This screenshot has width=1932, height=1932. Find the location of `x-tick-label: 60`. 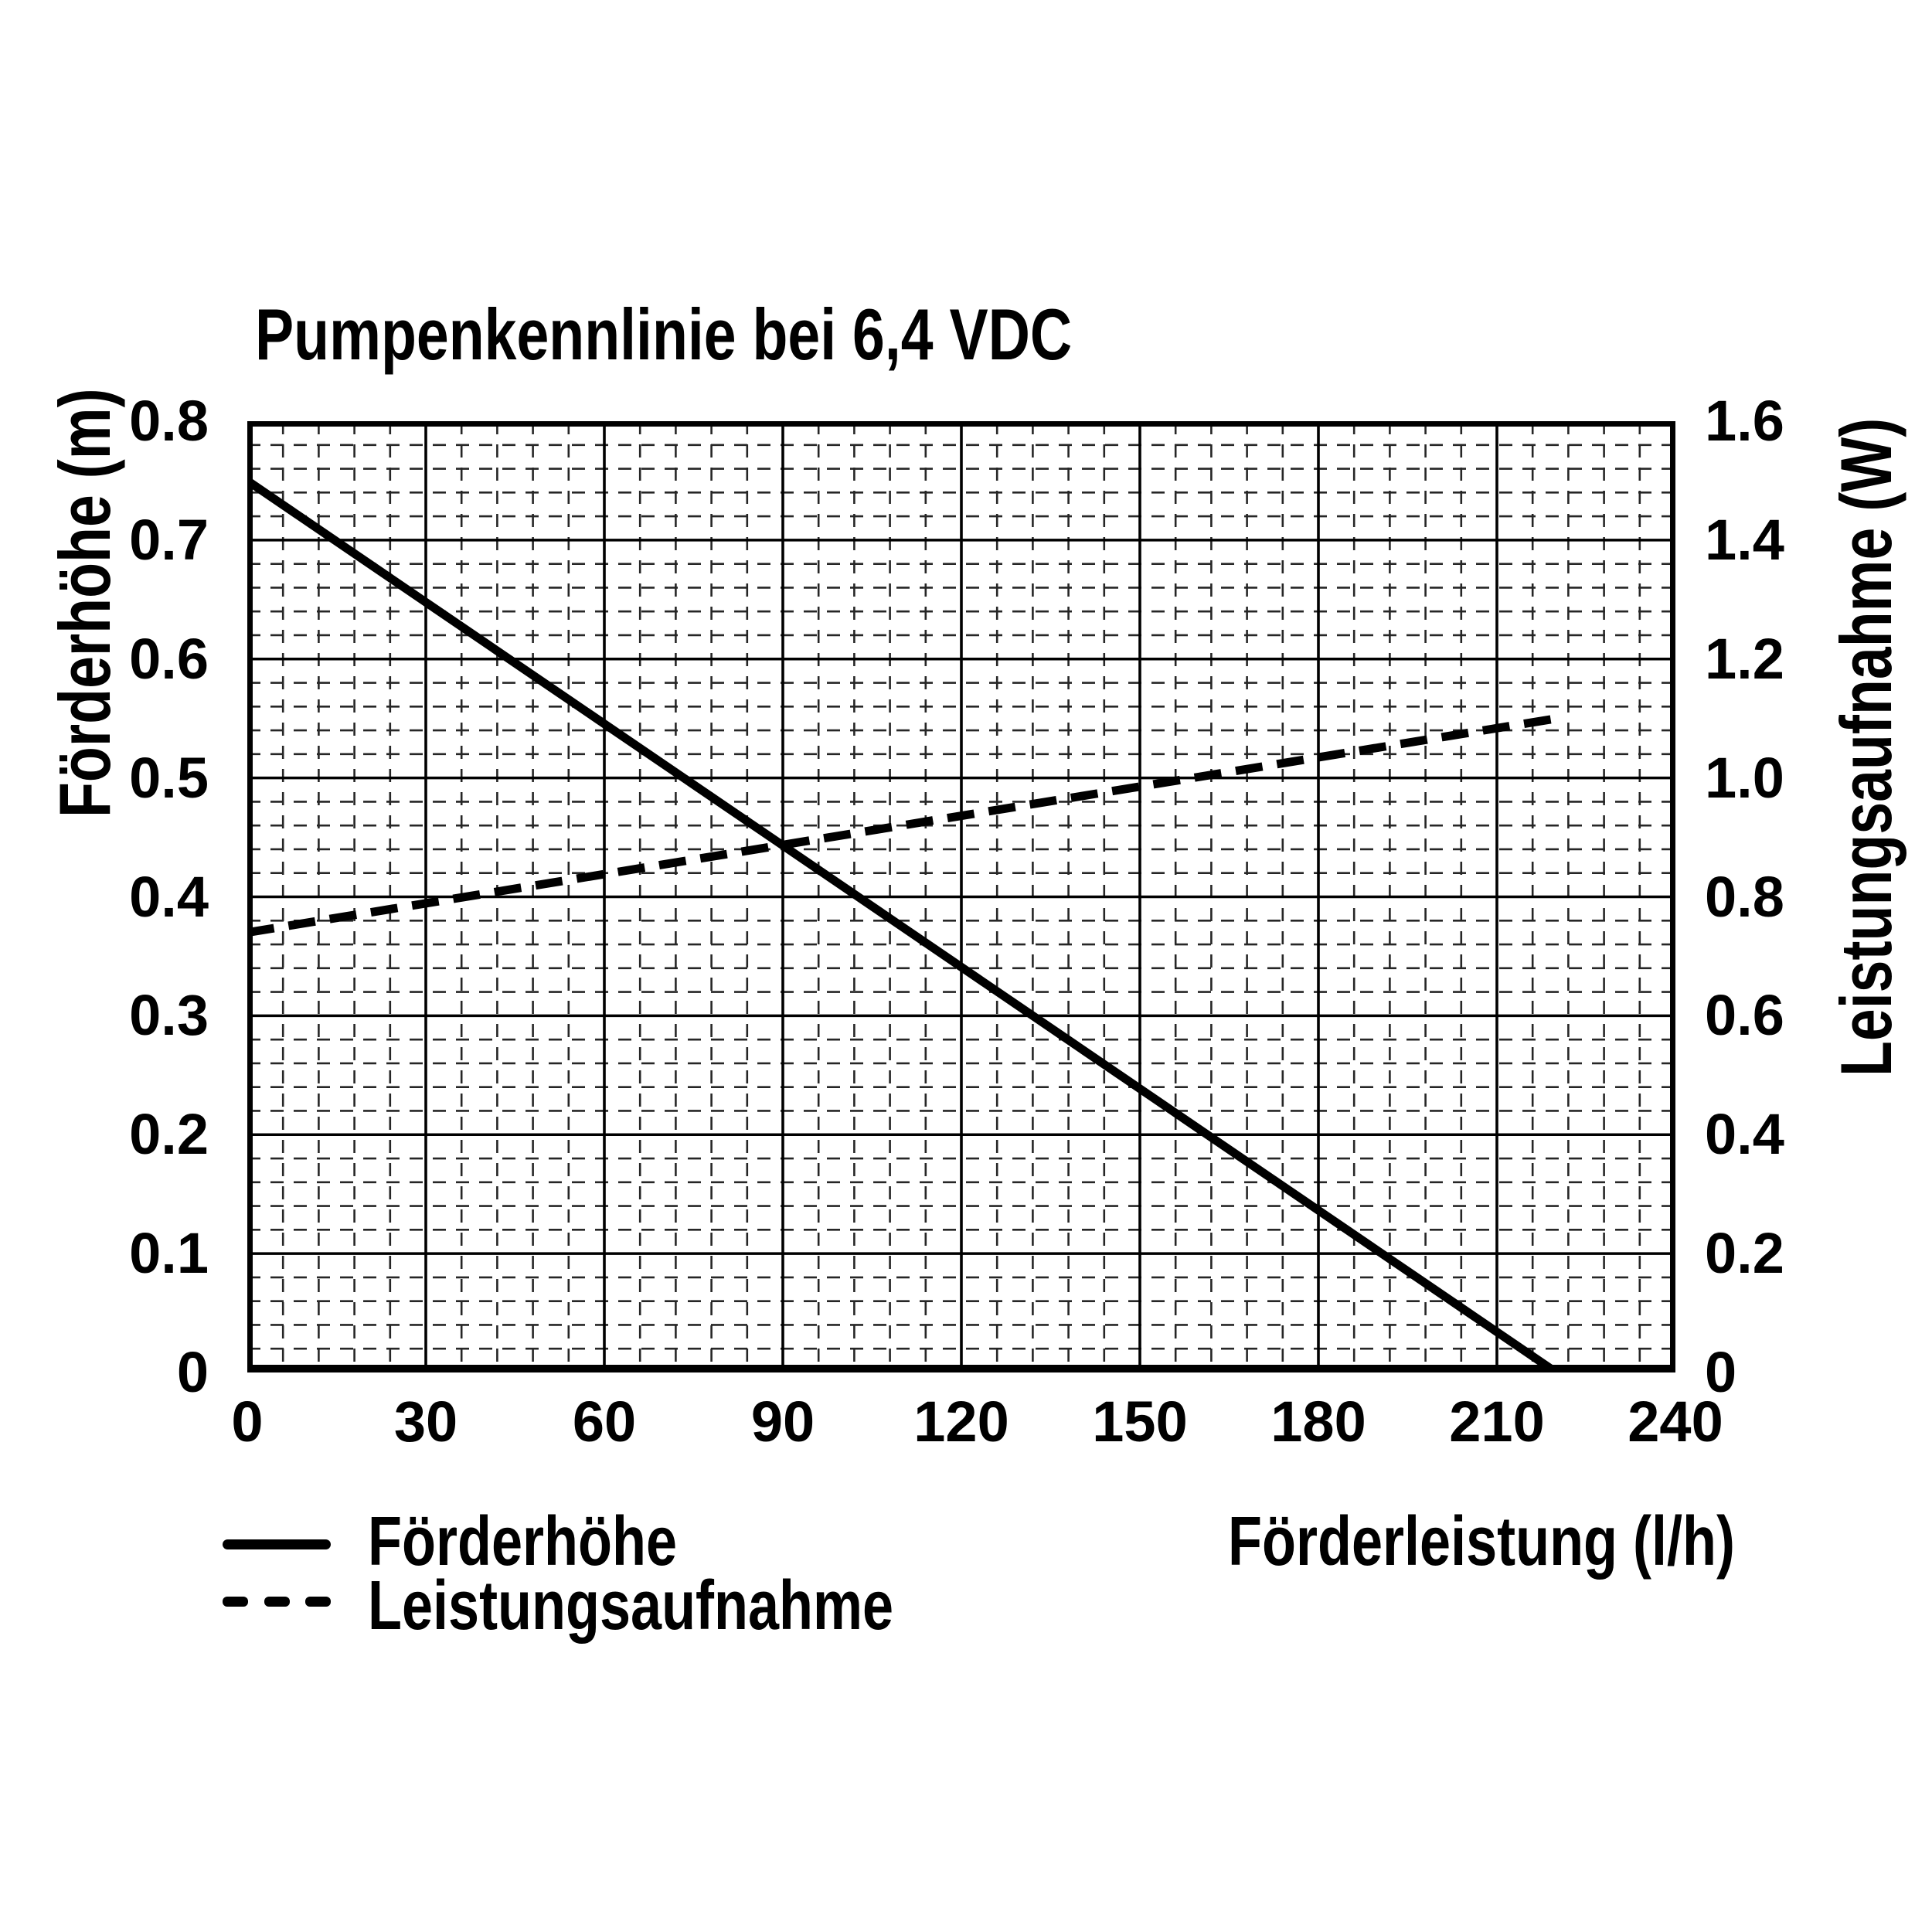

x-tick-label: 60 is located at coordinates (604, 1421).